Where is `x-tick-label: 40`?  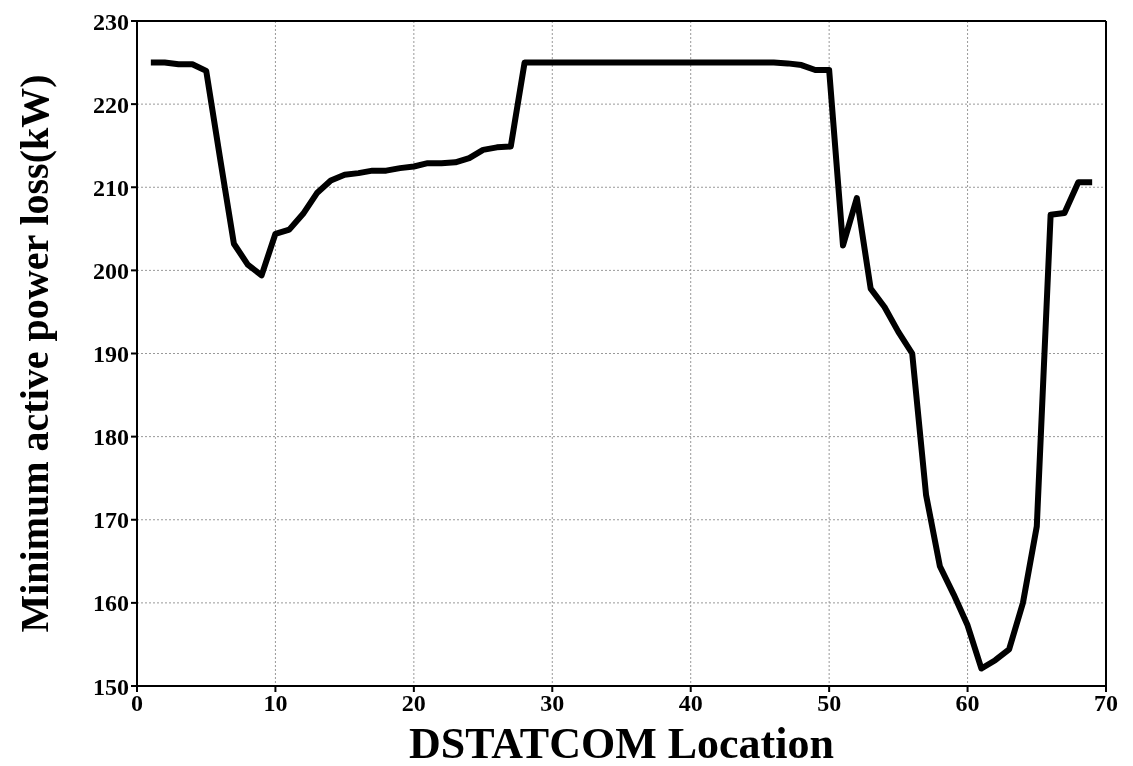 x-tick-label: 40 is located at coordinates (690, 703).